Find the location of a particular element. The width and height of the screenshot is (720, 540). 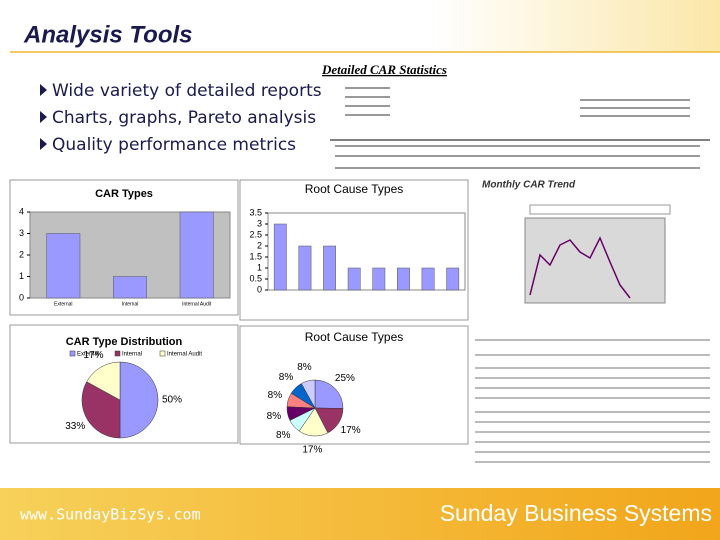

report-title: Detailed CAR Statistics is located at coordinates (384, 69).